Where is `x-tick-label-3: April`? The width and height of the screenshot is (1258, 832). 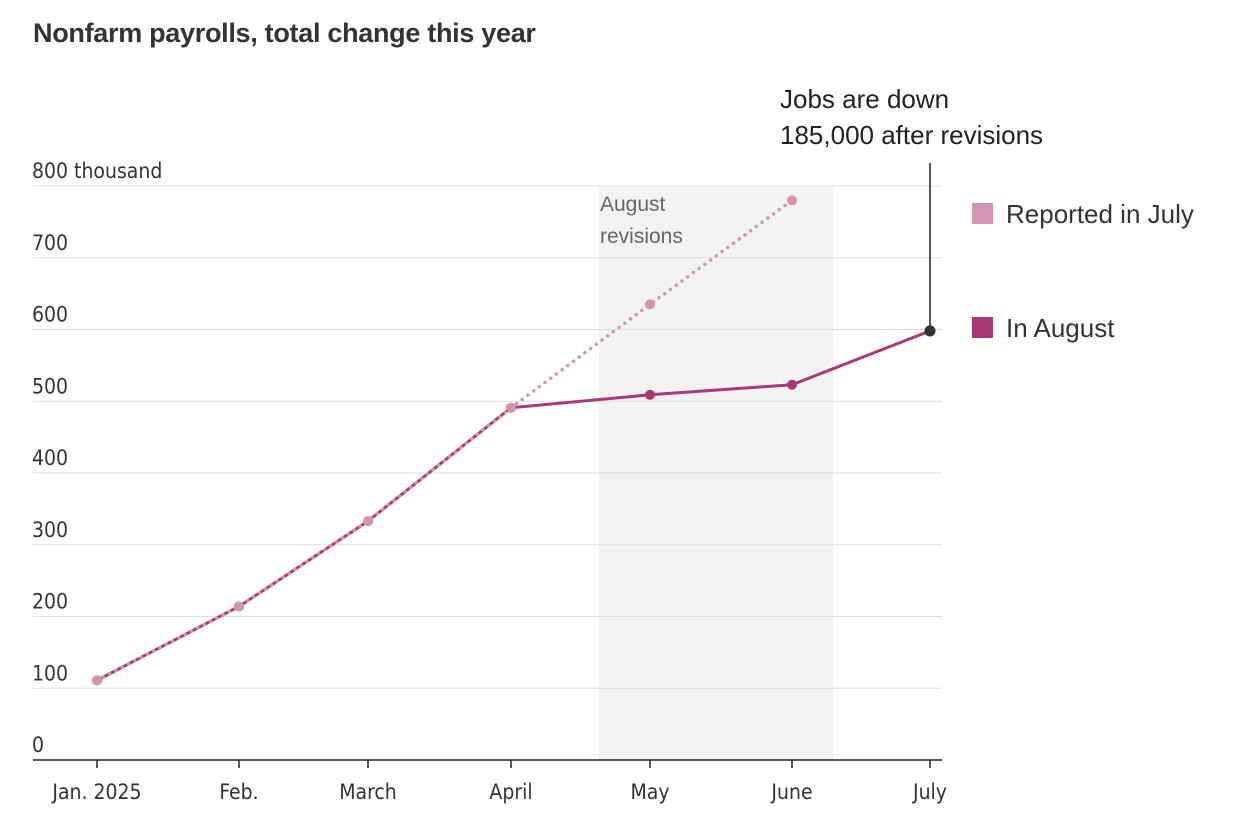
x-tick-label-3: April is located at coordinates (510, 792).